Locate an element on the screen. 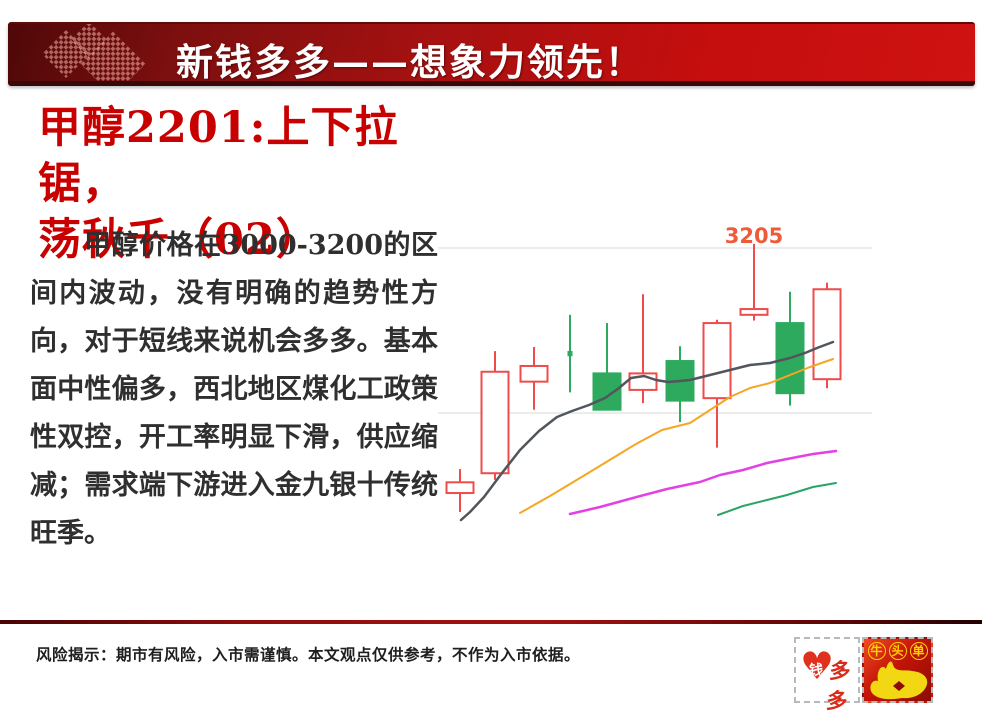 The width and height of the screenshot is (982, 720). stamp-niutoudan-logo: 牛 头 单 is located at coordinates (897, 670).